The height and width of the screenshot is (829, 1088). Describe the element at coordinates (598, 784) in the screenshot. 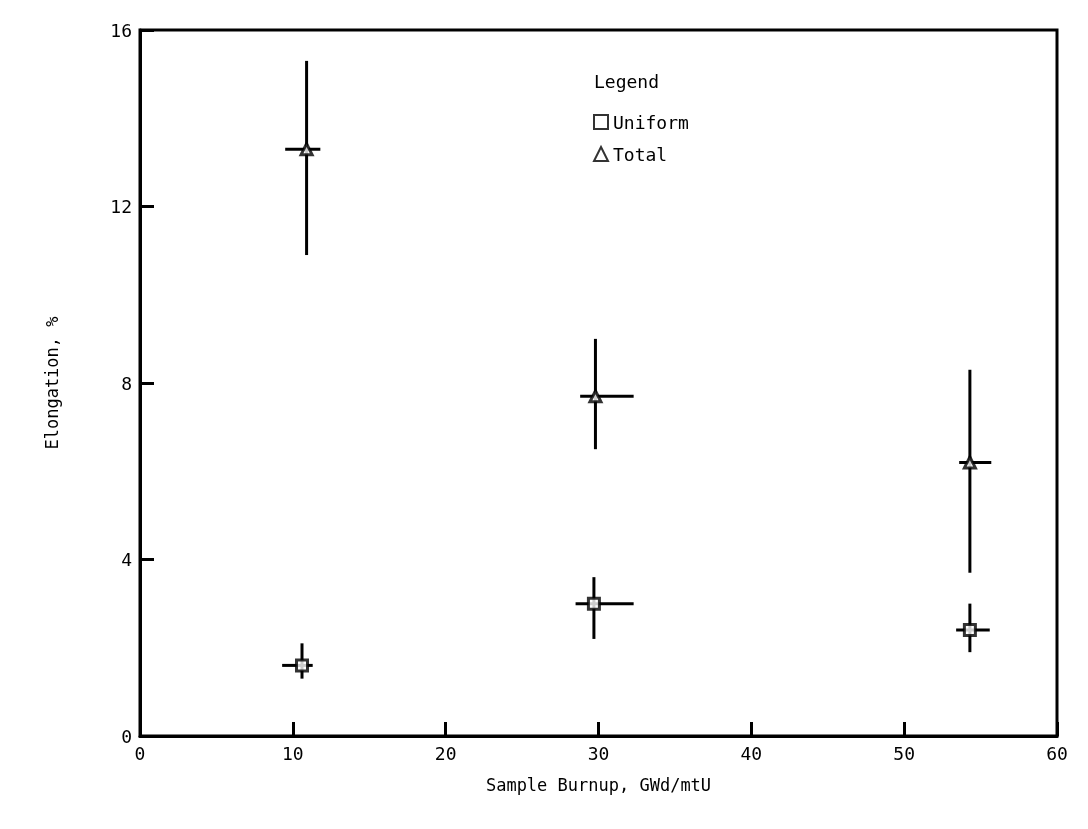

I see `x-axis-title: Sample Burnup, GWd/mtU` at that location.